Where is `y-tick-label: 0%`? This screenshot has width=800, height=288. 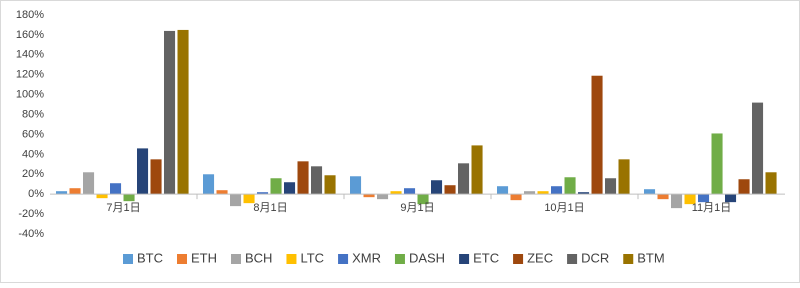 y-tick-label: 0% is located at coordinates (36, 194).